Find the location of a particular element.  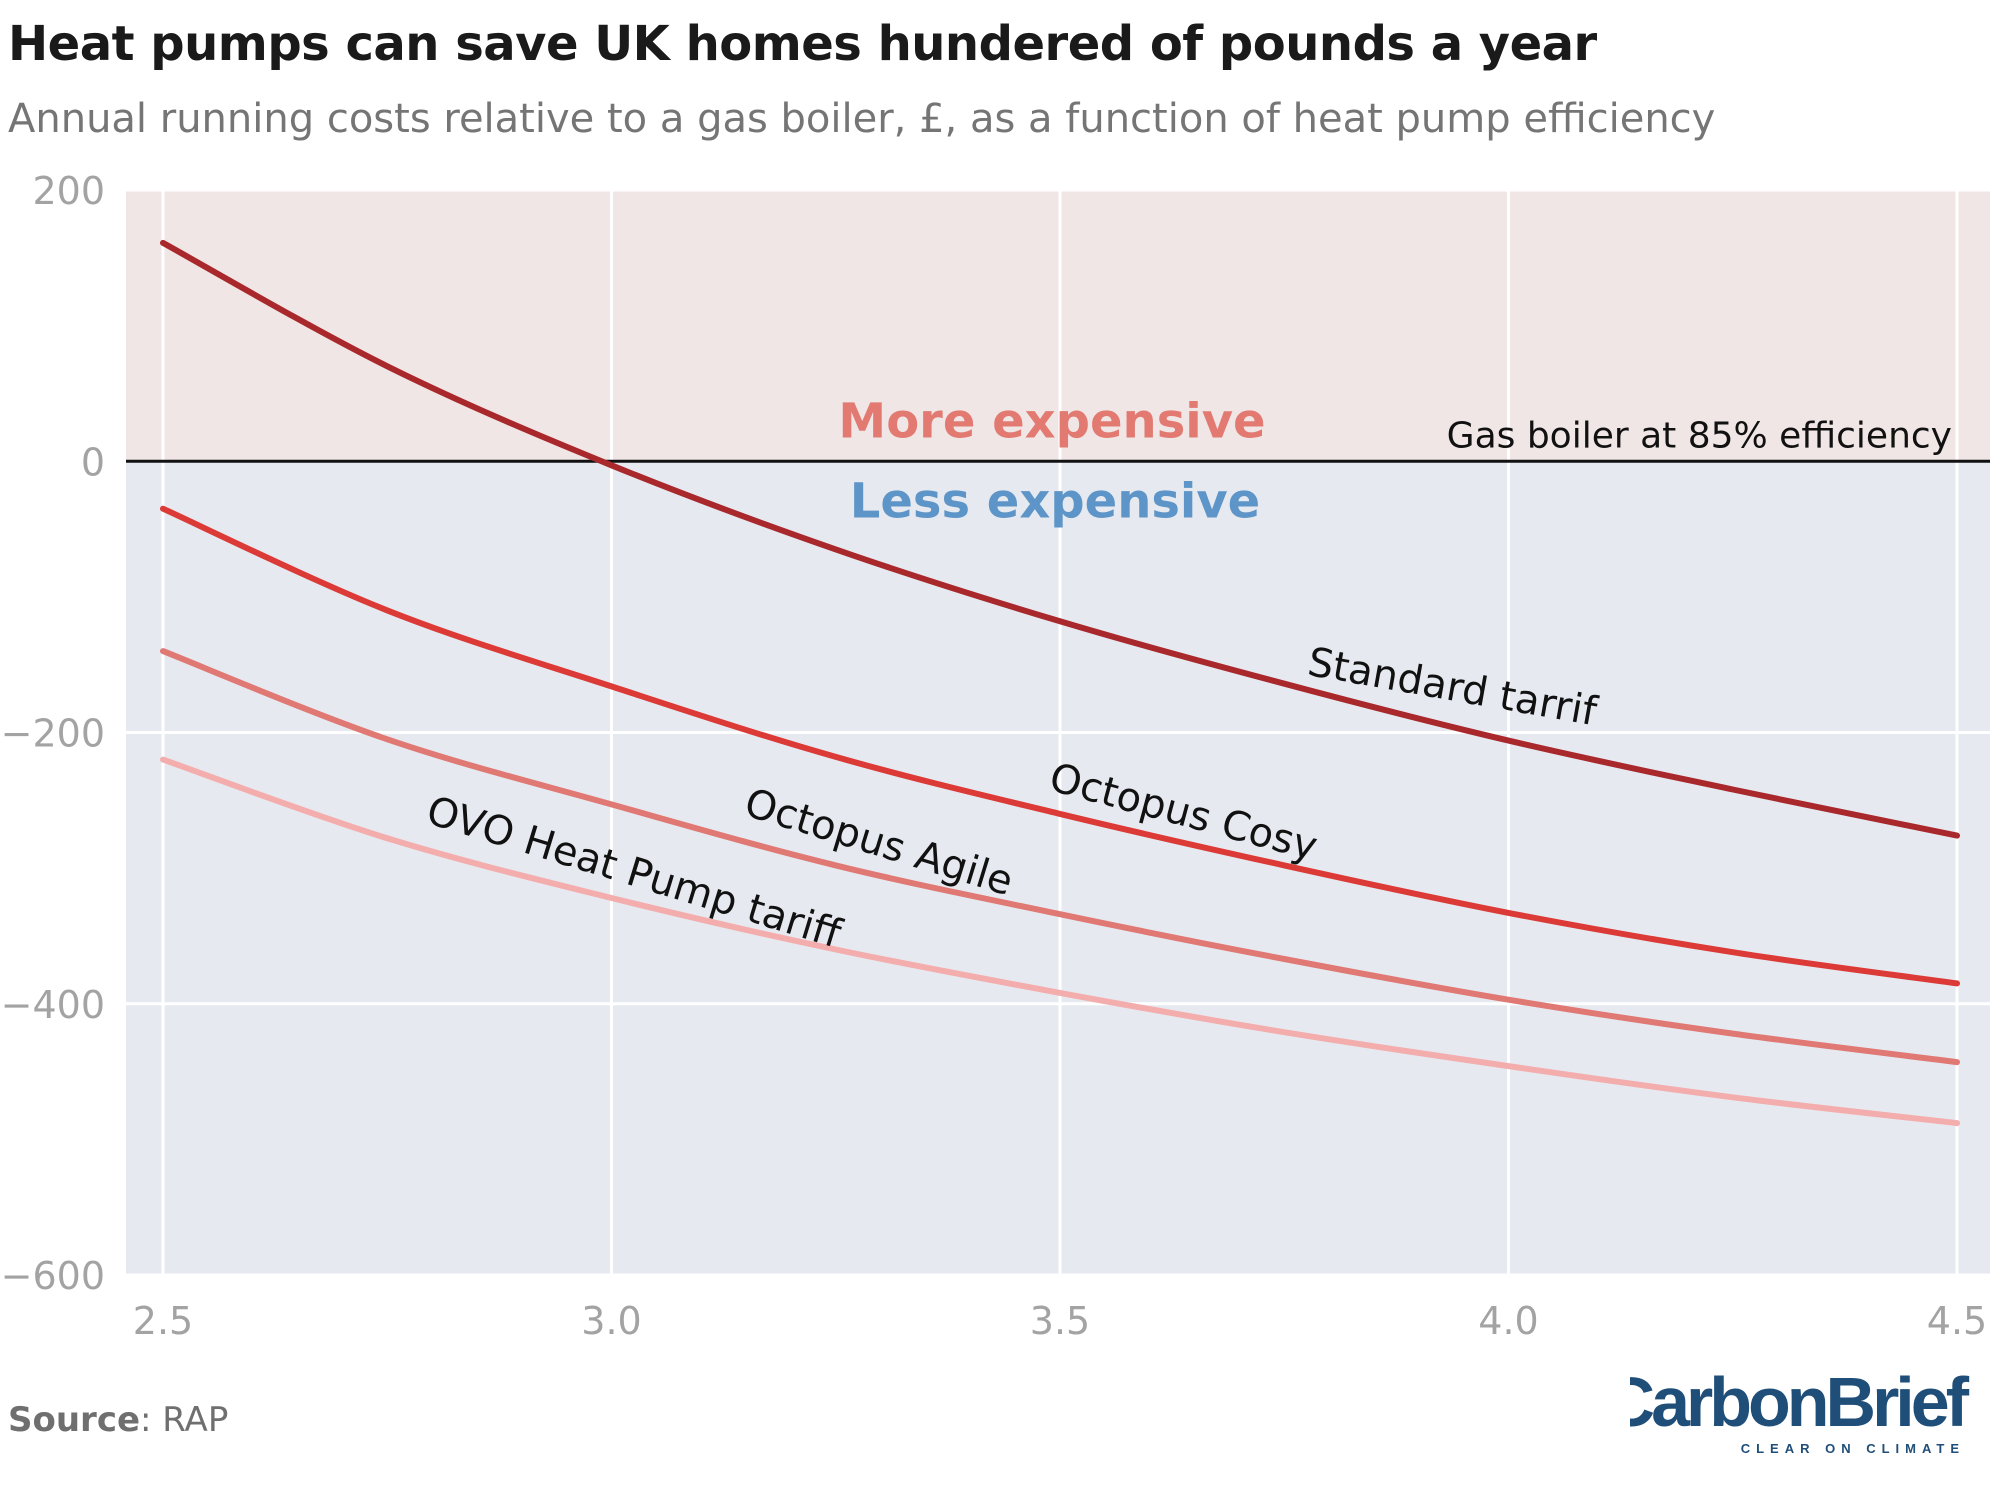

x-tick-label: 3.5 is located at coordinates (1060, 1321).